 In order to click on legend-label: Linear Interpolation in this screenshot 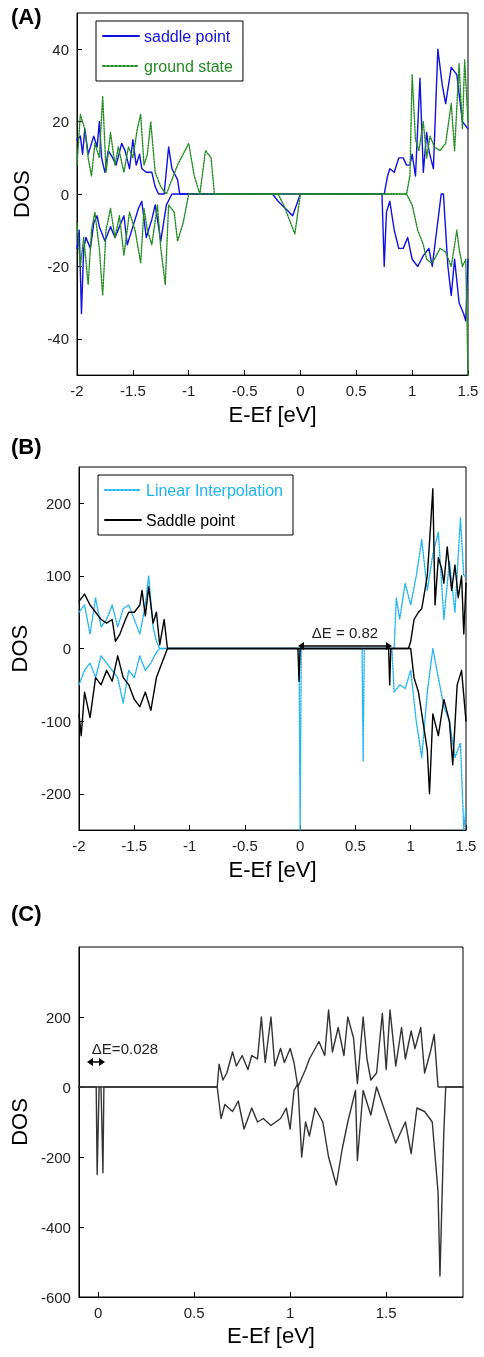, I will do `click(214, 490)`.